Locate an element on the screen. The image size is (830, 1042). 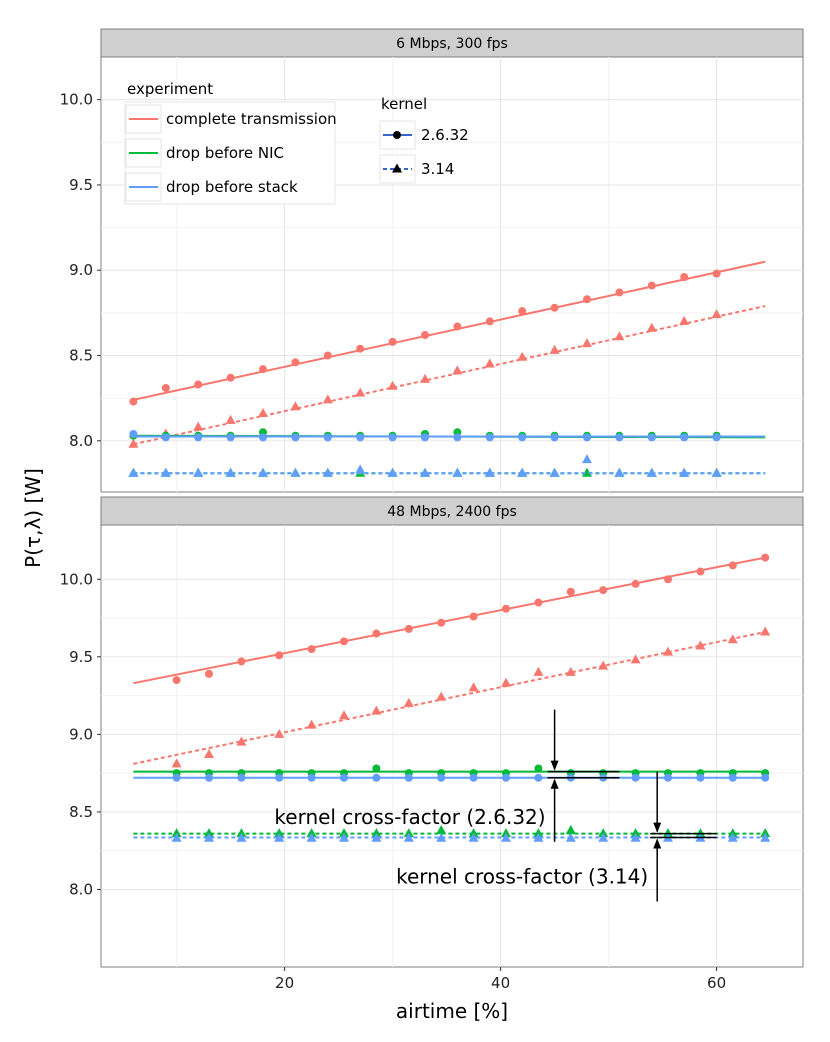
annotation-arrowhead-up is located at coordinates (657, 843).